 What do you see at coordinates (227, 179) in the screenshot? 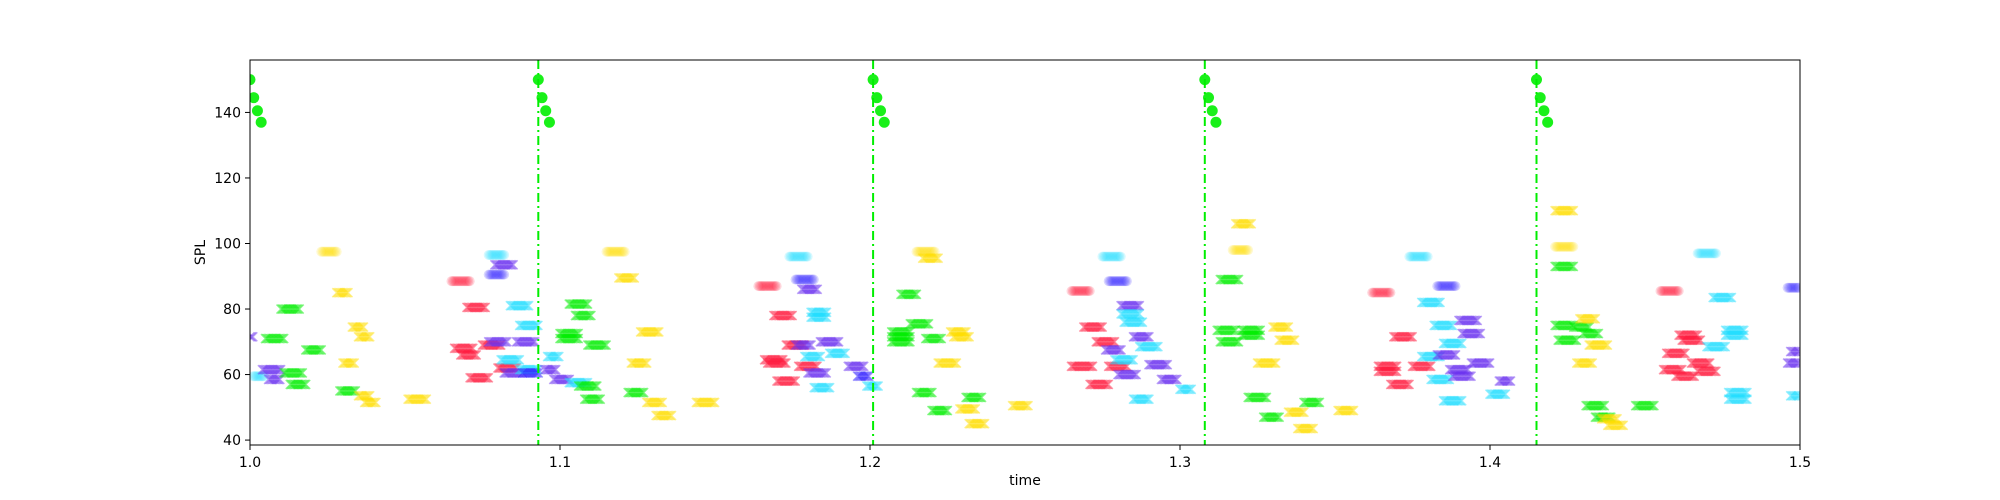
I see `y-tick-label: 120` at bounding box center [227, 179].